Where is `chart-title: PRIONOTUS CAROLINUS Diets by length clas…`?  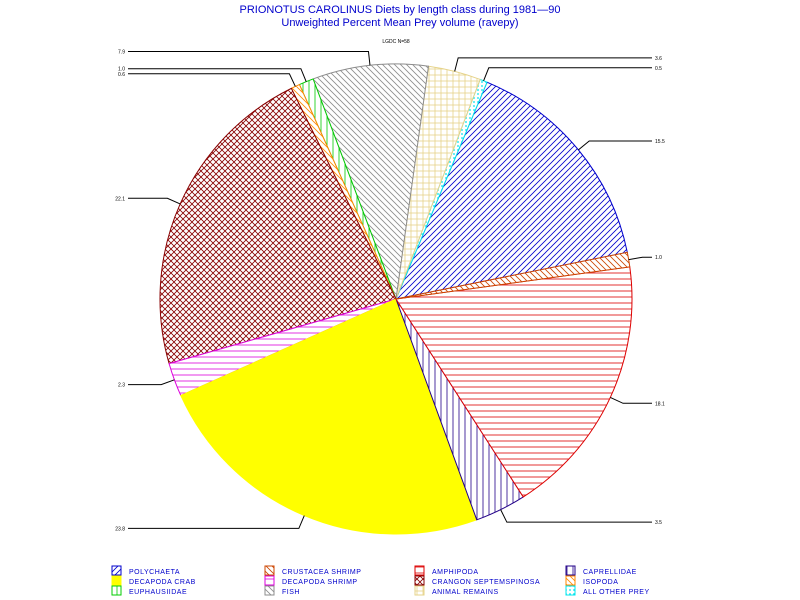
chart-title: PRIONOTUS CAROLINUS Diets by length clas… is located at coordinates (400, 10).